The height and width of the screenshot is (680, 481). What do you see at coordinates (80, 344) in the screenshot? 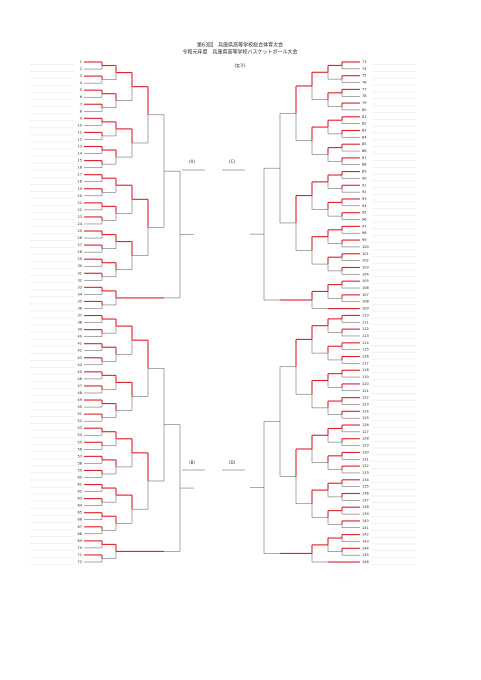
I see `entry-number: 41` at bounding box center [80, 344].